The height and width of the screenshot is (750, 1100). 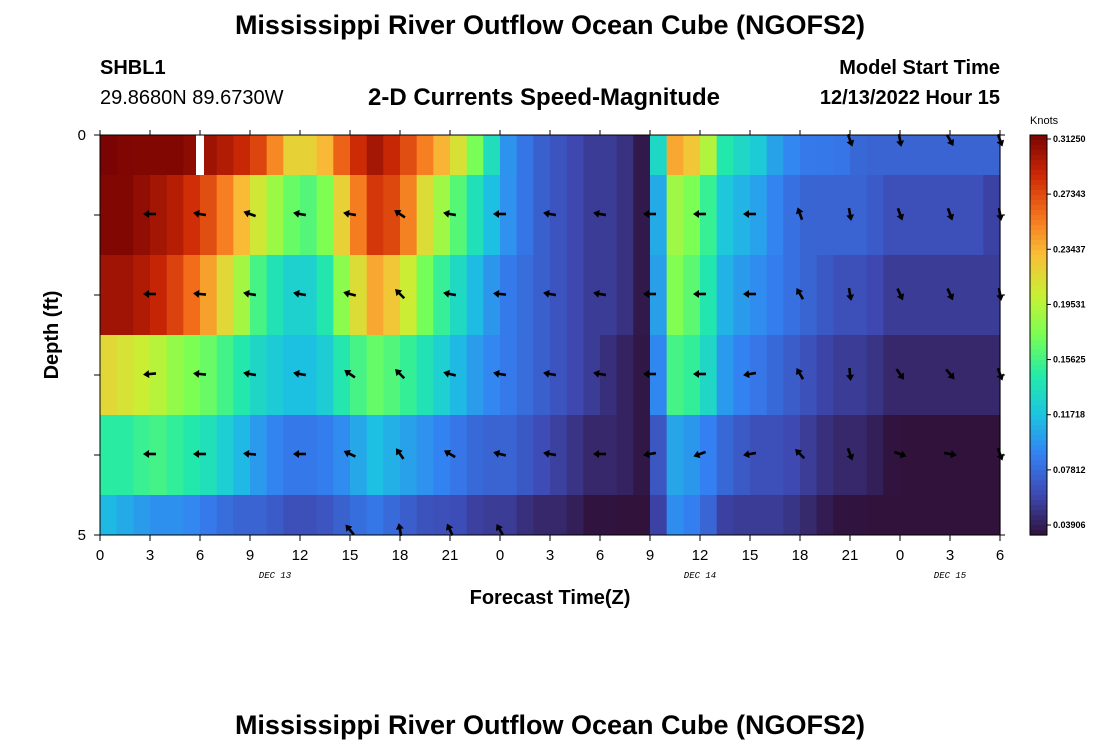 What do you see at coordinates (192, 98) in the screenshot?
I see `station-coordinates: 29.8680N 89.6730W` at bounding box center [192, 98].